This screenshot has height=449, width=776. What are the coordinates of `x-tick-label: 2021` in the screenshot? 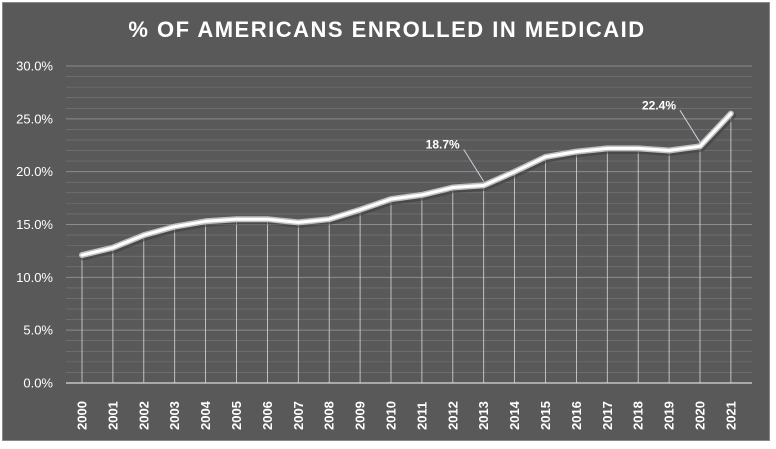 It's located at (730, 415).